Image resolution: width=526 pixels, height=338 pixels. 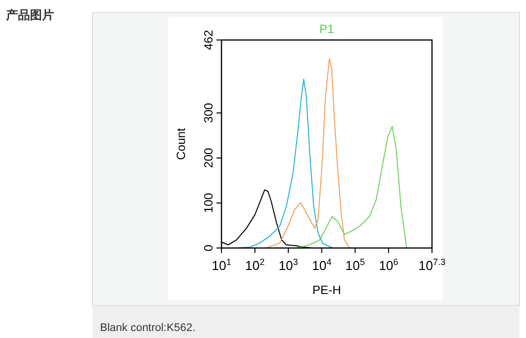 I want to click on text: 产品图片, so click(x=29, y=15).